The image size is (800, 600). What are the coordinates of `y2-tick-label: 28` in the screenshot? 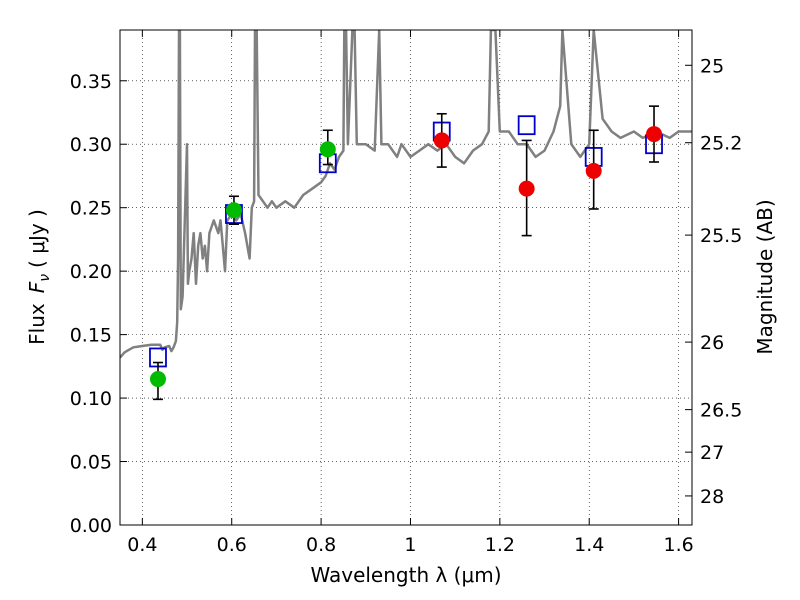 It's located at (712, 497).